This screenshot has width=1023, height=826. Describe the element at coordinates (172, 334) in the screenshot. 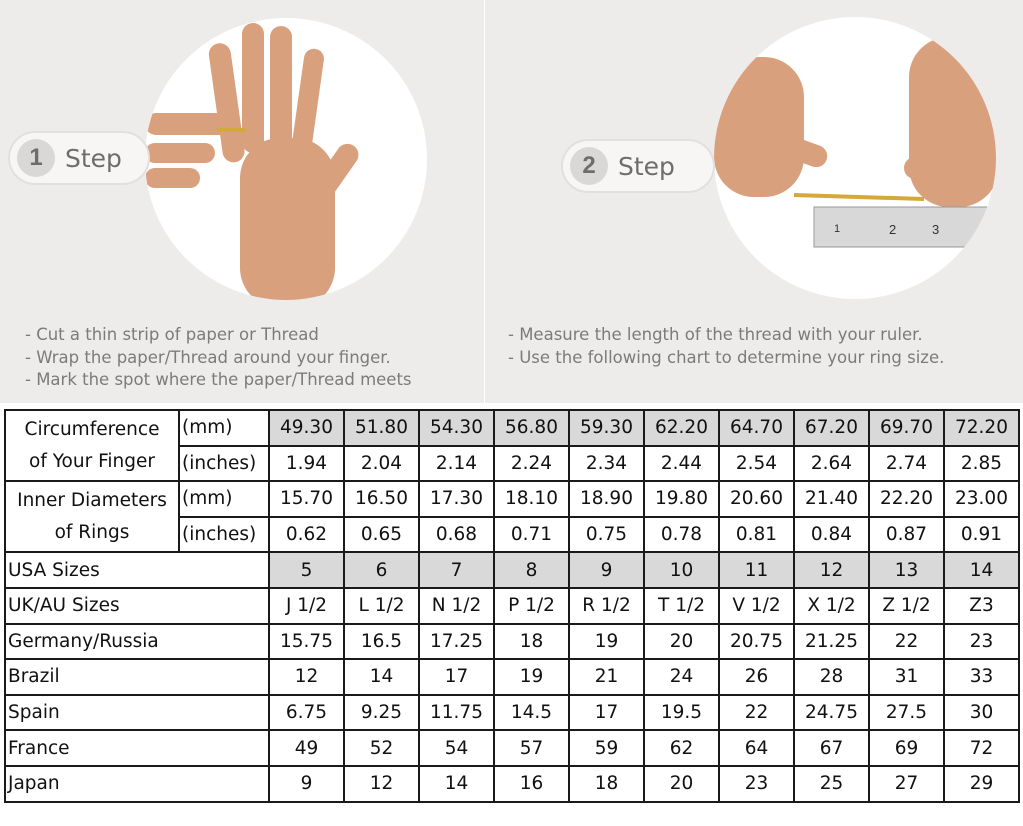

I see `instruction-line: - Cut a thin strip of paper or Thread` at that location.